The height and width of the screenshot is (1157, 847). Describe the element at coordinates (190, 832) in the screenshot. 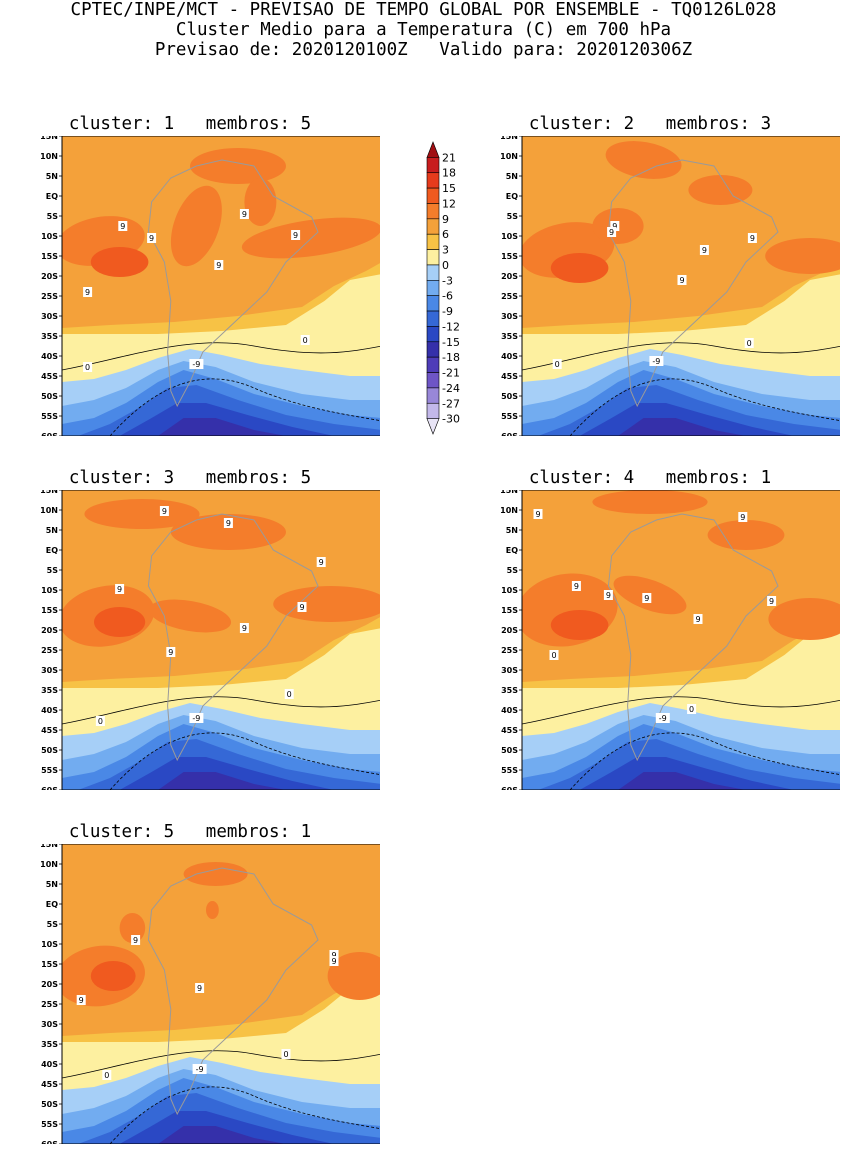

I see `panel-title: cluster: 5 membros: 1` at that location.